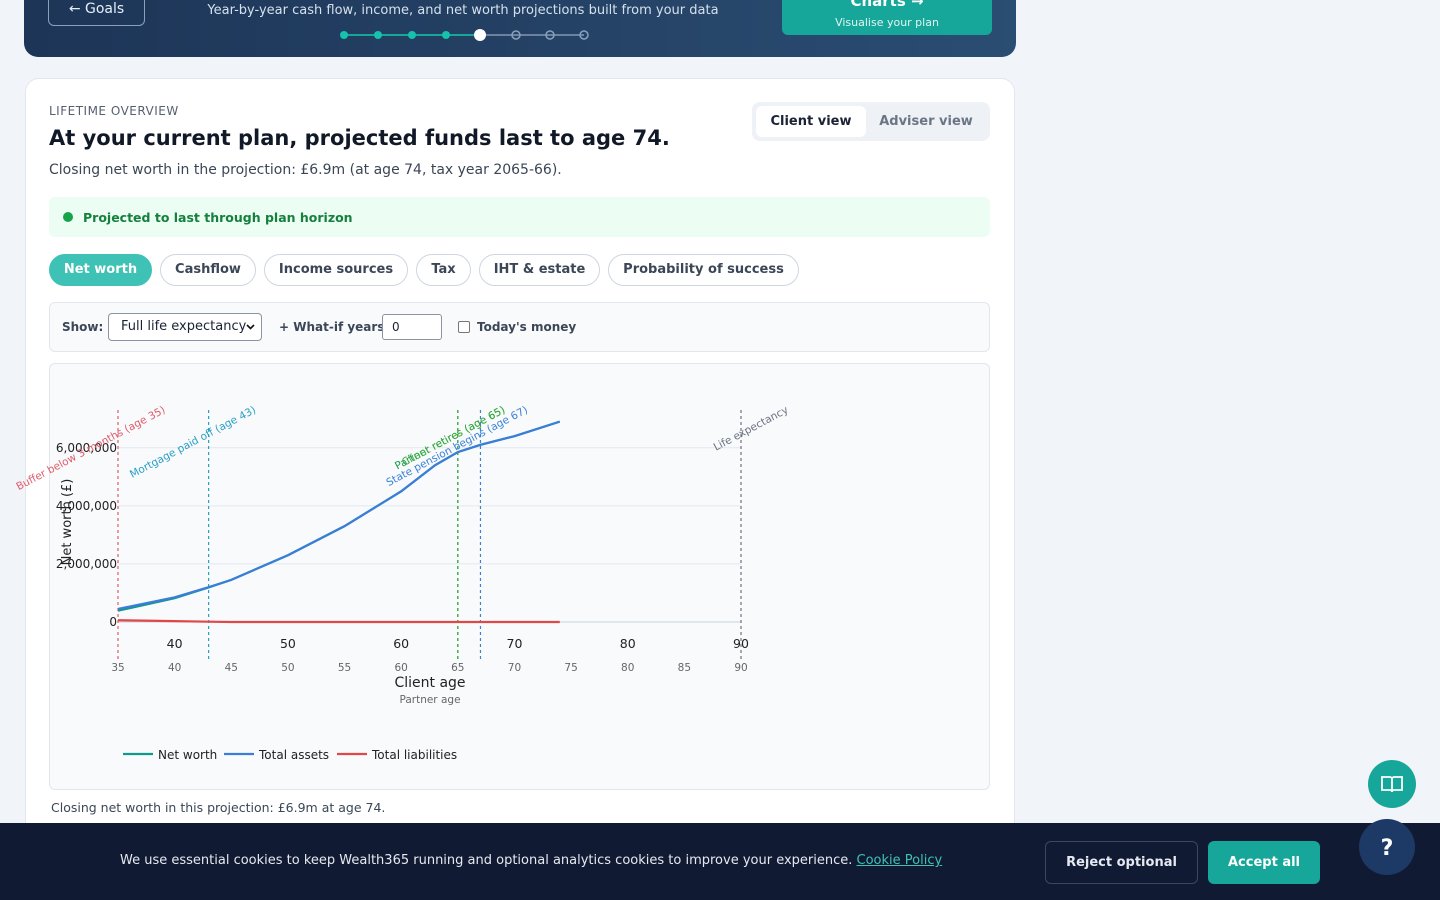 The height and width of the screenshot is (900, 1440). Describe the element at coordinates (429, 683) in the screenshot. I see `x-axis-title: Client age` at that location.